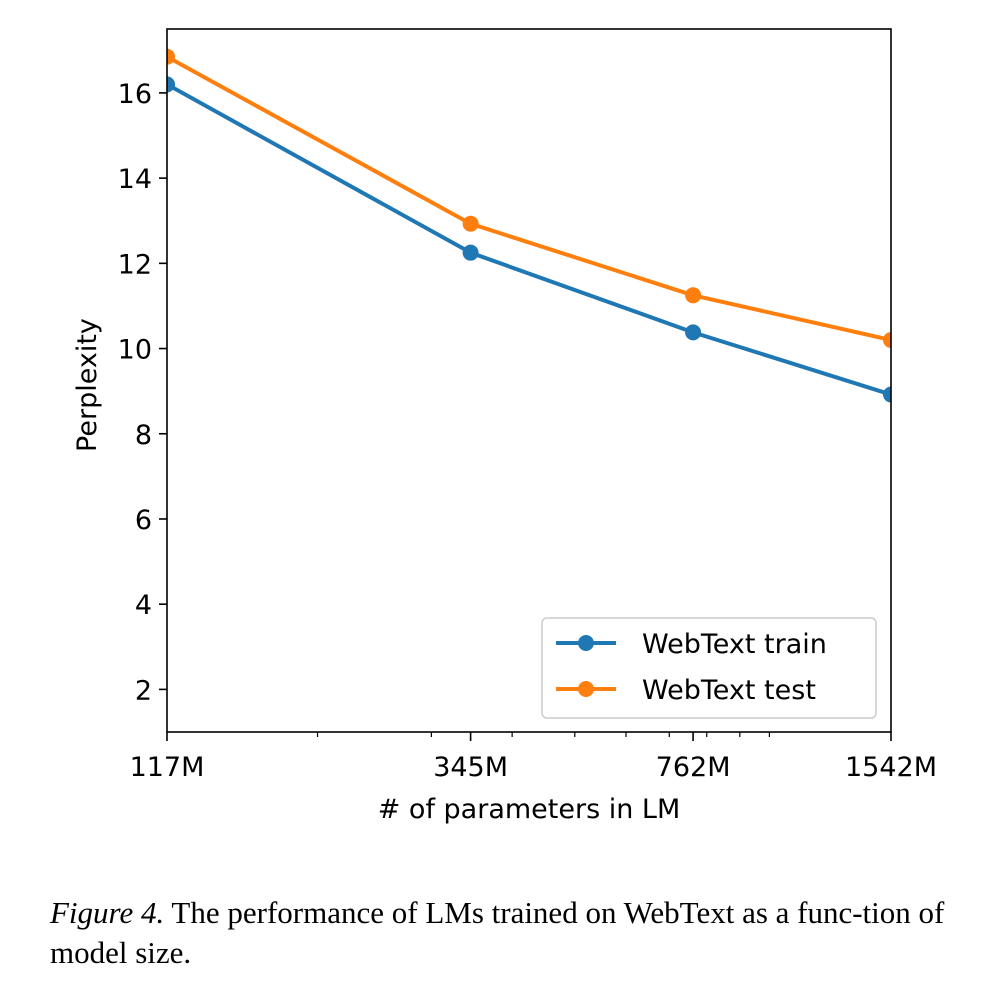 Image resolution: width=992 pixels, height=996 pixels. What do you see at coordinates (734, 644) in the screenshot?
I see `legend-train-label: WebText train` at bounding box center [734, 644].